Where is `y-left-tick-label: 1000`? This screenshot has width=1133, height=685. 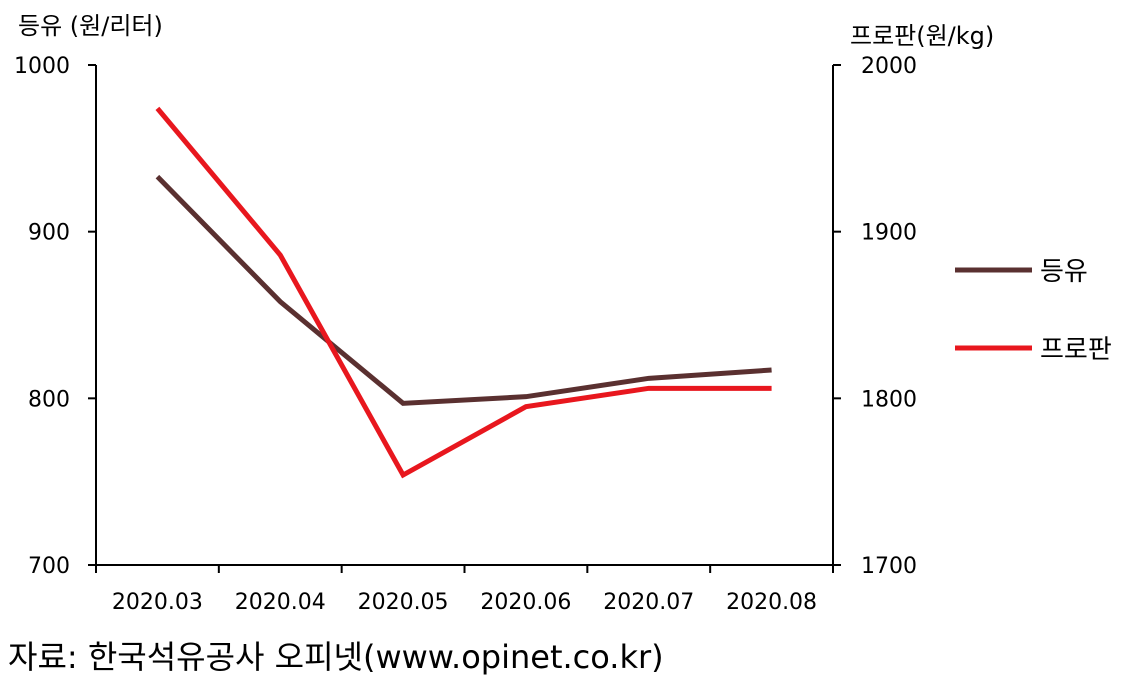
y-left-tick-label: 1000 is located at coordinates (42, 66).